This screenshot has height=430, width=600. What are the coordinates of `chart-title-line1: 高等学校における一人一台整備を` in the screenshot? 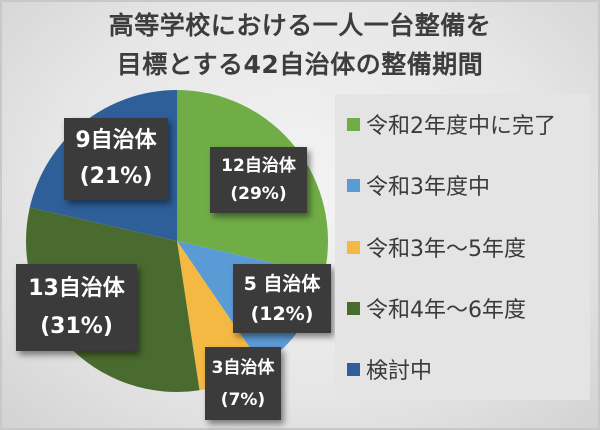 It's located at (300, 25).